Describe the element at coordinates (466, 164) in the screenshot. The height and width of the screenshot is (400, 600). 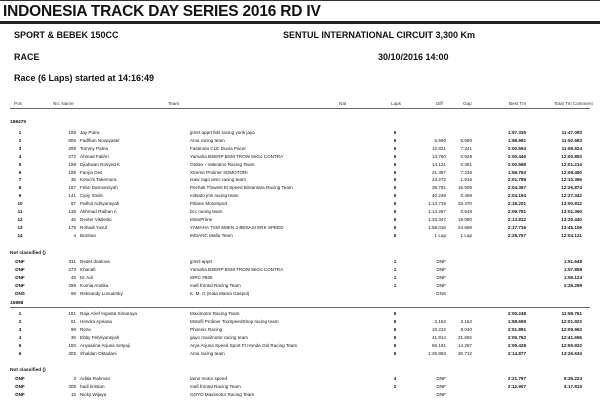
I see `cell-gap: 0.361` at that location.